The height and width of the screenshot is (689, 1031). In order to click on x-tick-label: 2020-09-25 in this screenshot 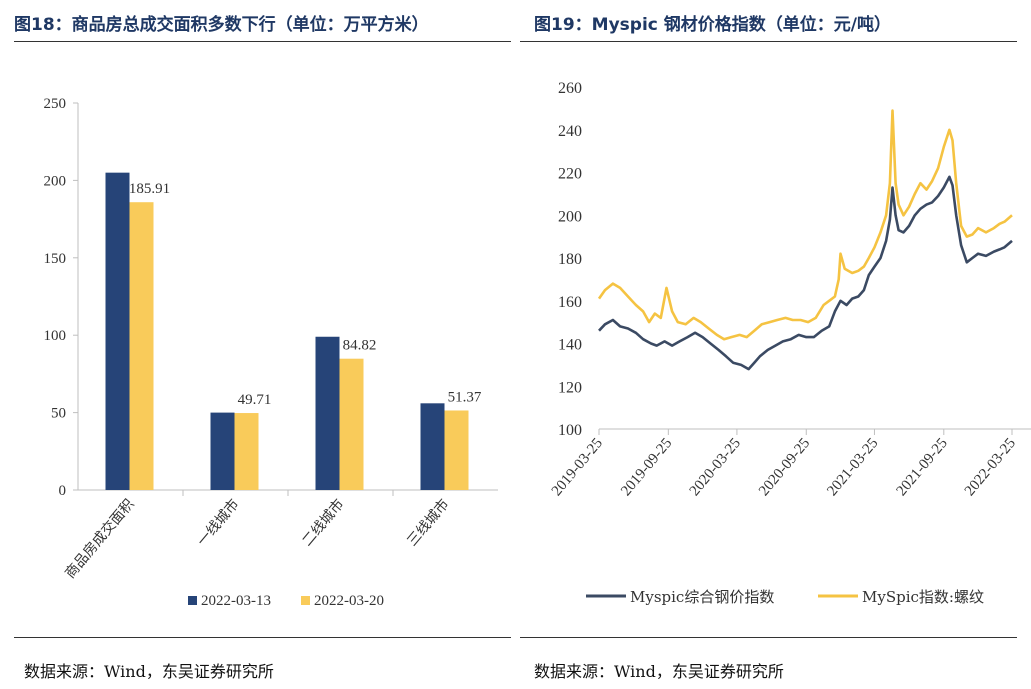, I will do `click(784, 467)`.